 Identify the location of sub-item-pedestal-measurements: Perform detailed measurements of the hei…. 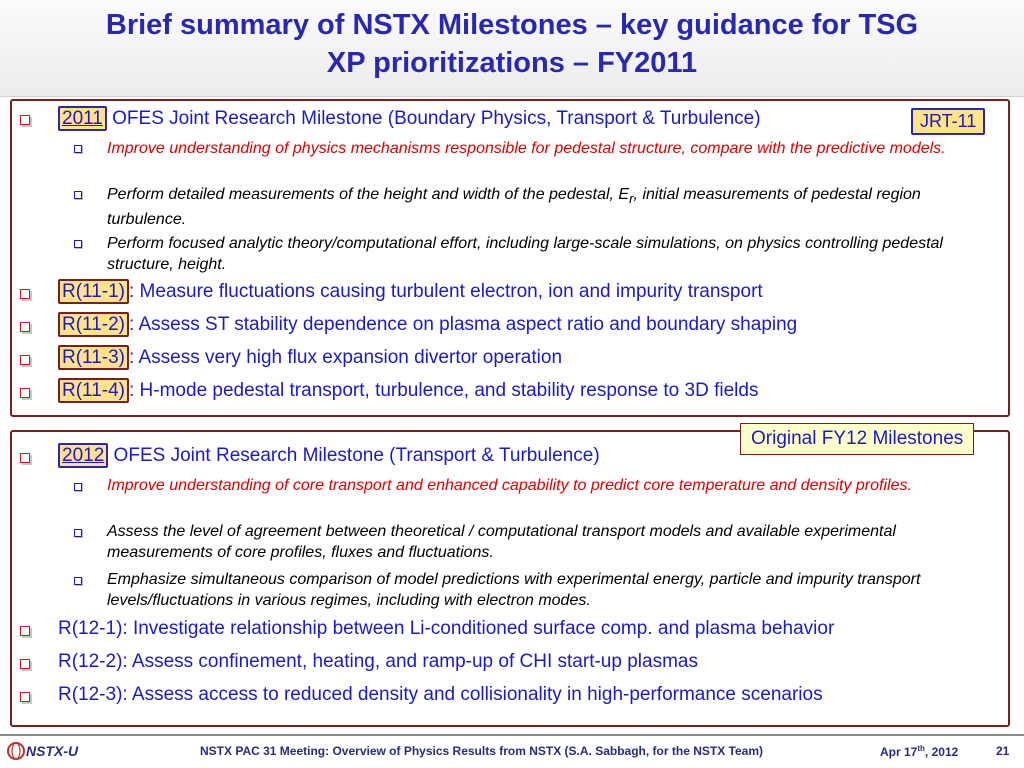
(552, 207).